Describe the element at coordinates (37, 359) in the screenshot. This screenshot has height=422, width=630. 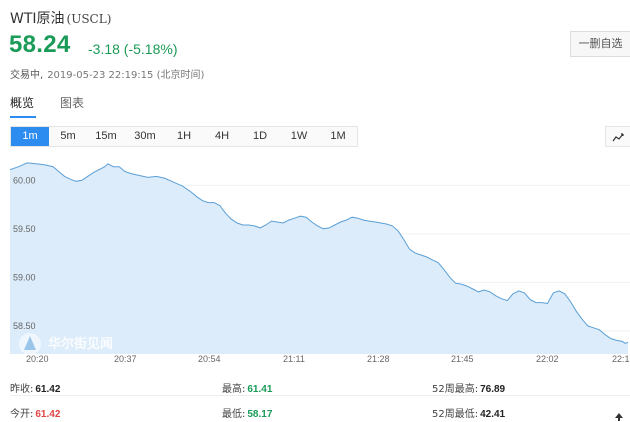
I see `x-tick-label: 20:20` at that location.